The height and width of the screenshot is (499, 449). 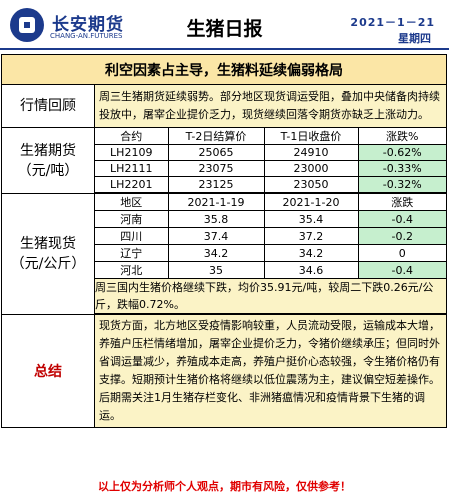 What do you see at coordinates (311, 236) in the screenshot?
I see `spot-cell-price2: 37.2` at bounding box center [311, 236].